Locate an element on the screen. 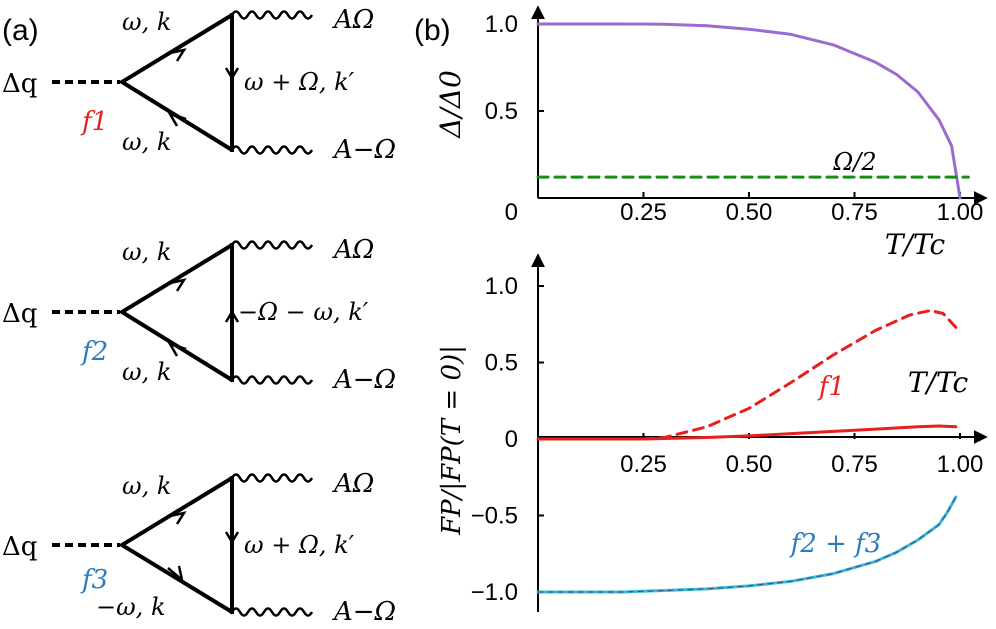 The image size is (996, 629). y-axis-label: FP/|FP(T = 0)| is located at coordinates (452, 440).